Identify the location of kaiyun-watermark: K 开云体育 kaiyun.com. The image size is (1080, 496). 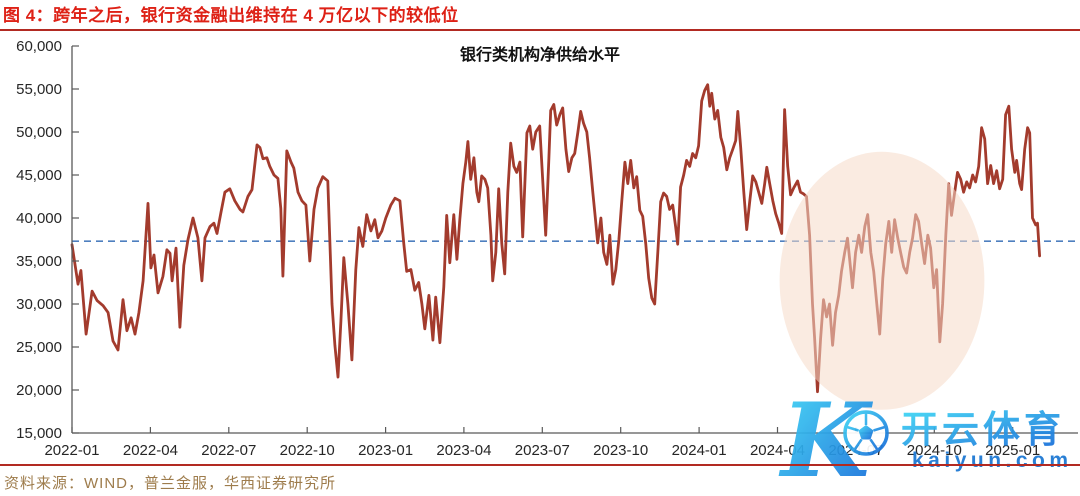
(925, 438).